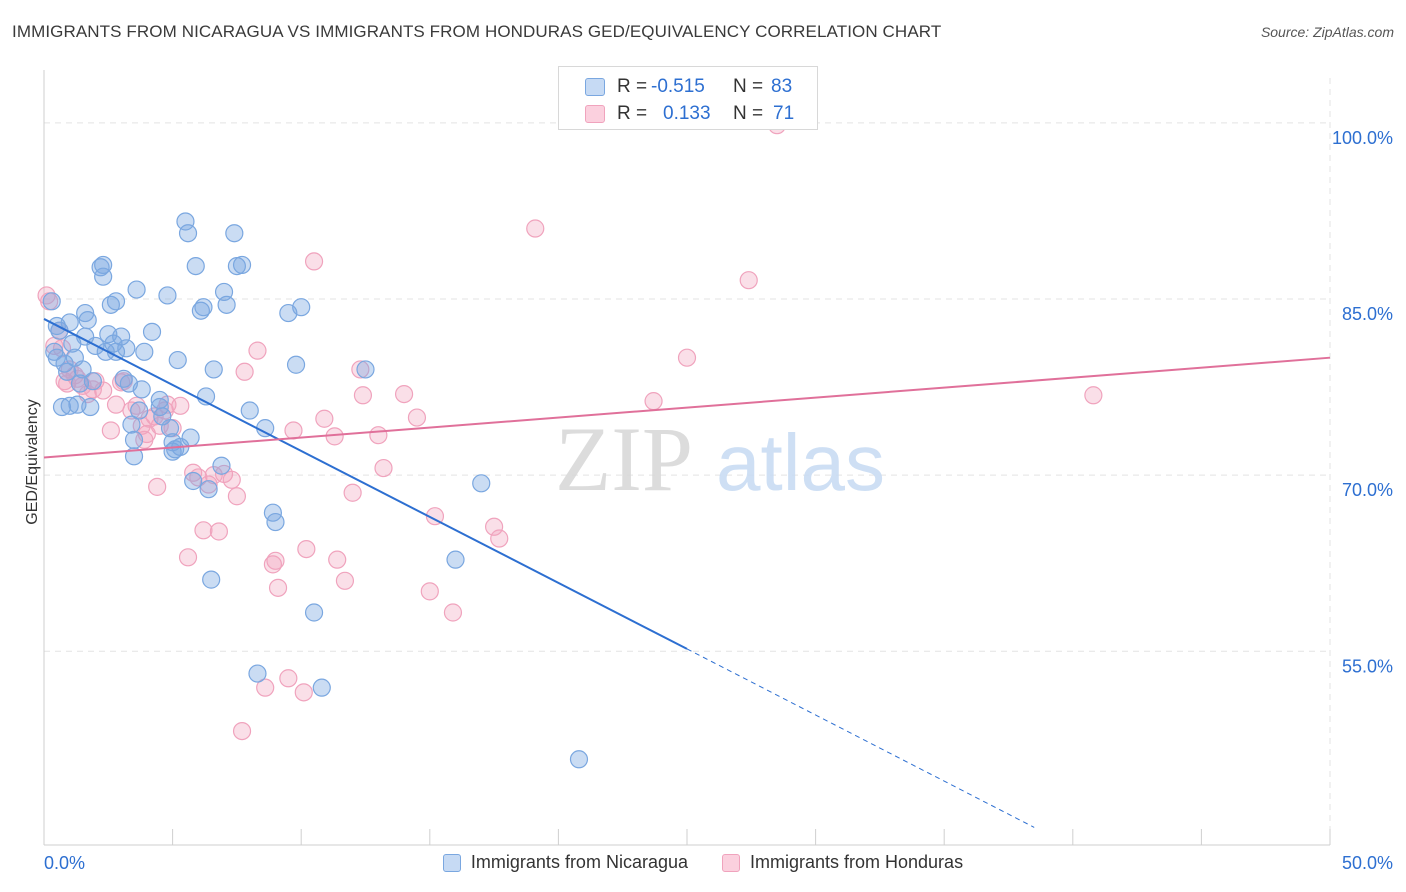  I want to click on watermark-atlas: atlas, so click(800, 462).